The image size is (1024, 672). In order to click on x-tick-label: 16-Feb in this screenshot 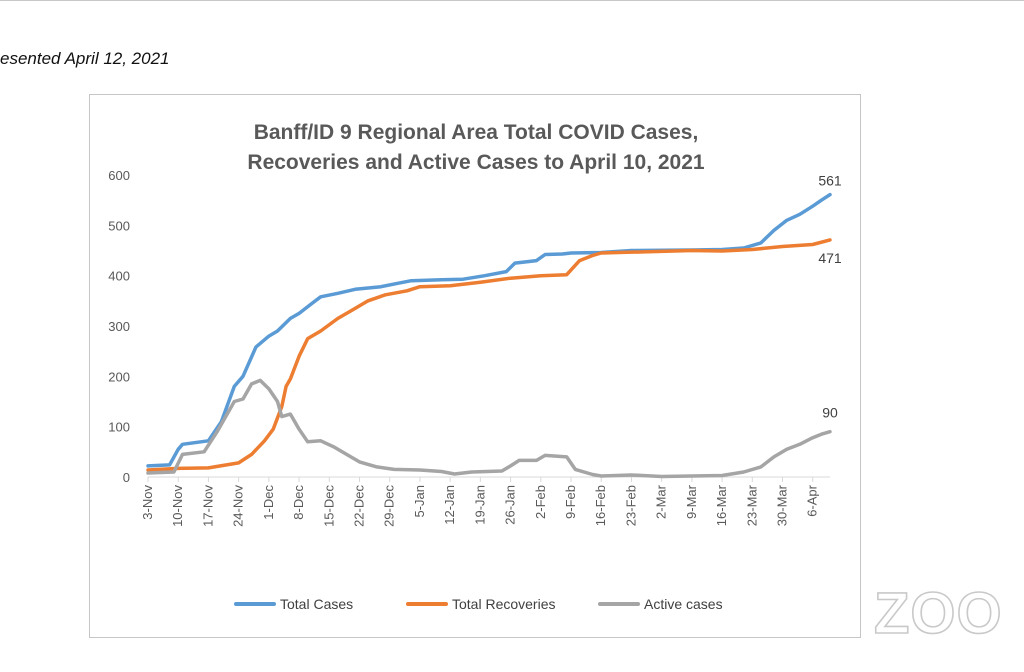, I will do `click(600, 505)`.